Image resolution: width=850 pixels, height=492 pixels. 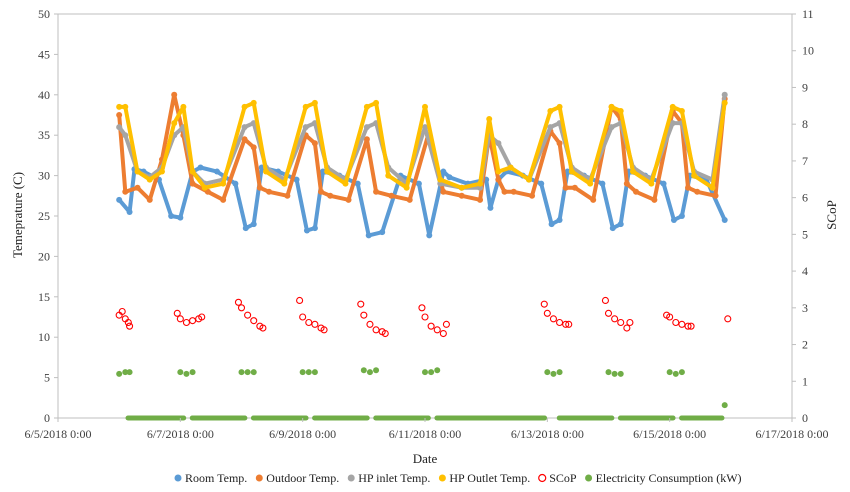 What do you see at coordinates (489, 478) in the screenshot?
I see `legend-label: HP Outlet Temp.` at bounding box center [489, 478].